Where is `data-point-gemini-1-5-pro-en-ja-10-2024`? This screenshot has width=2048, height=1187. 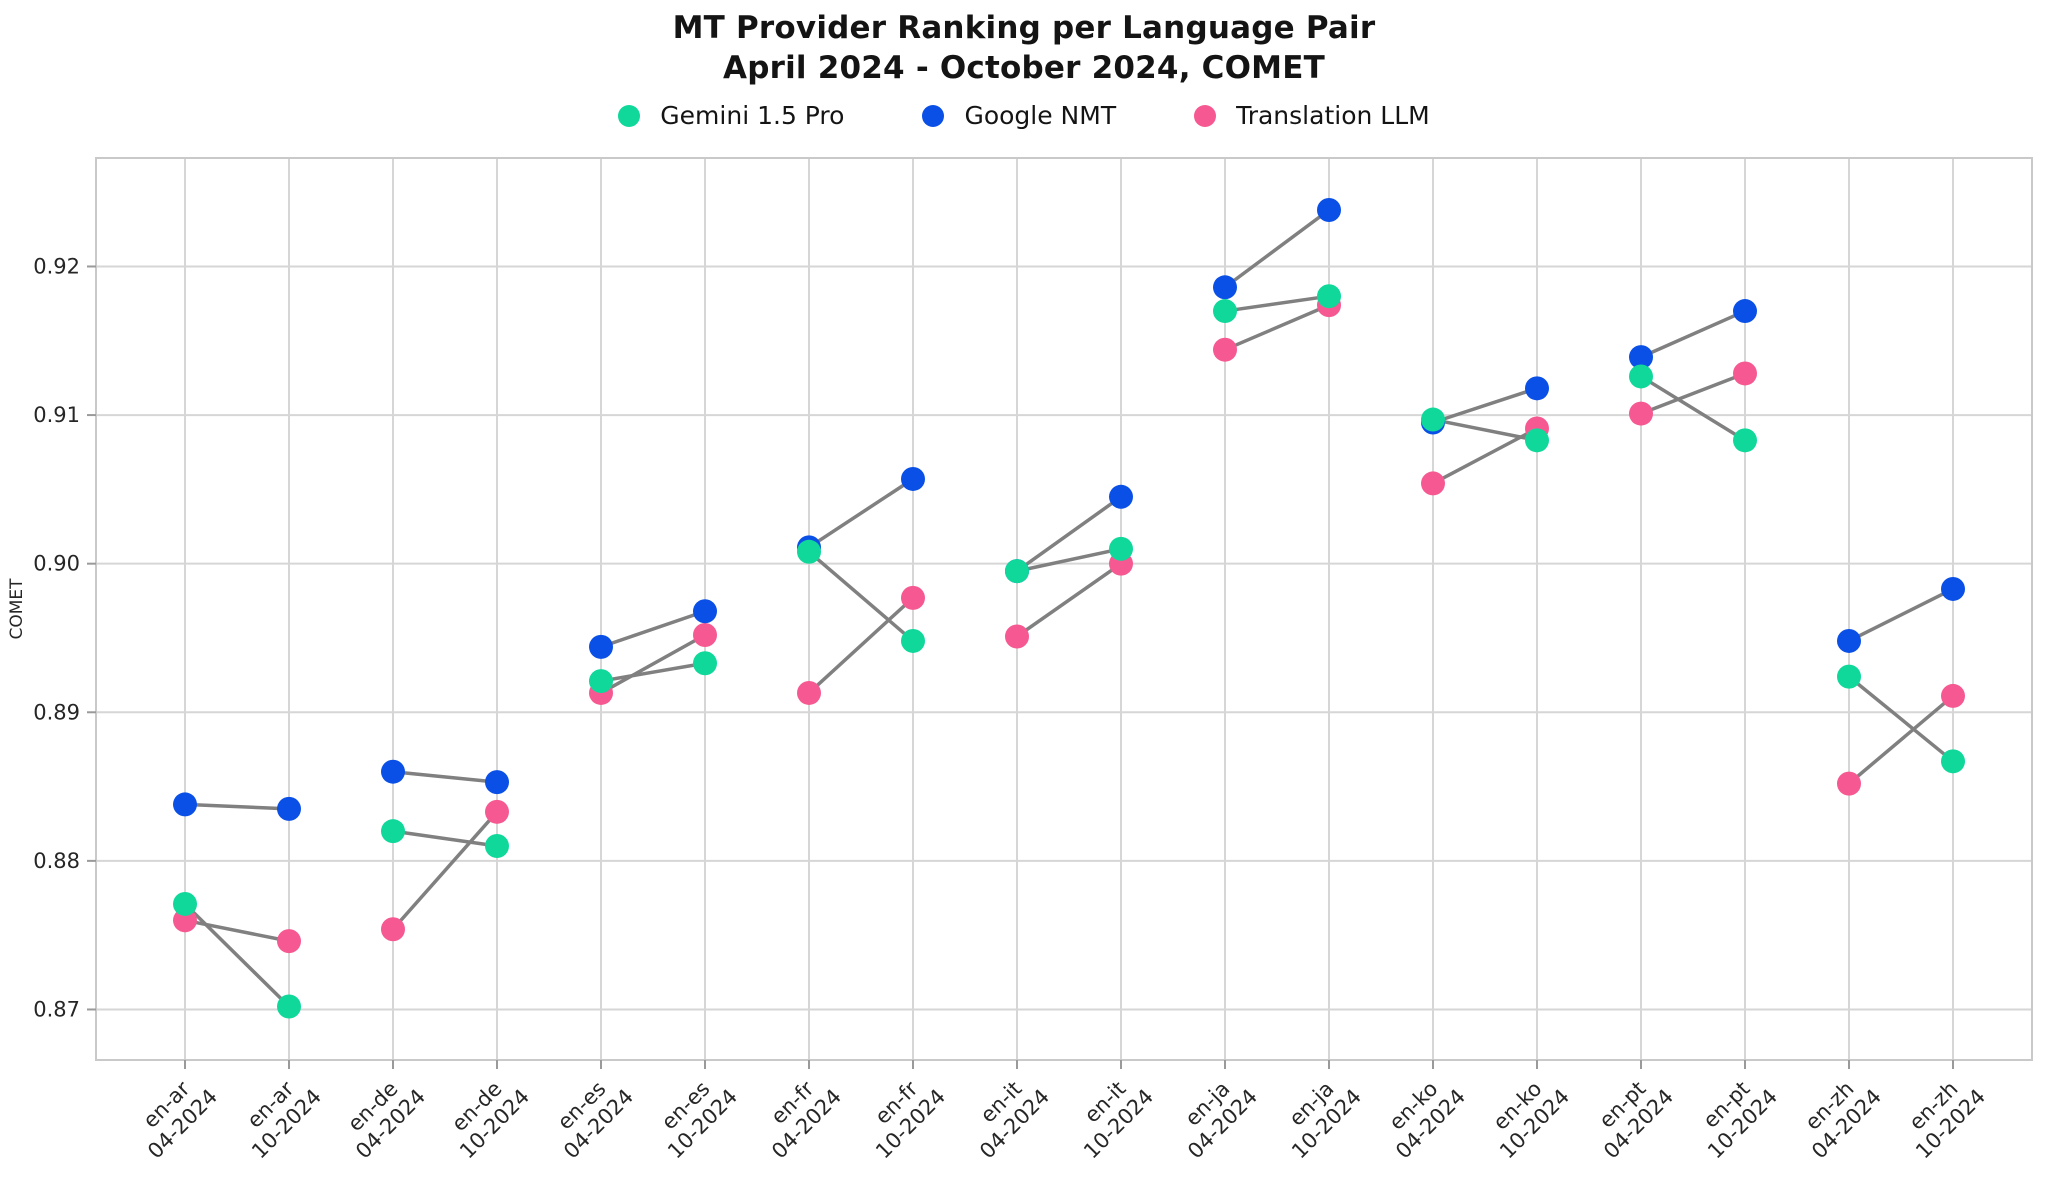
data-point-gemini-1-5-pro-en-ja-10-2024 is located at coordinates (1329, 296).